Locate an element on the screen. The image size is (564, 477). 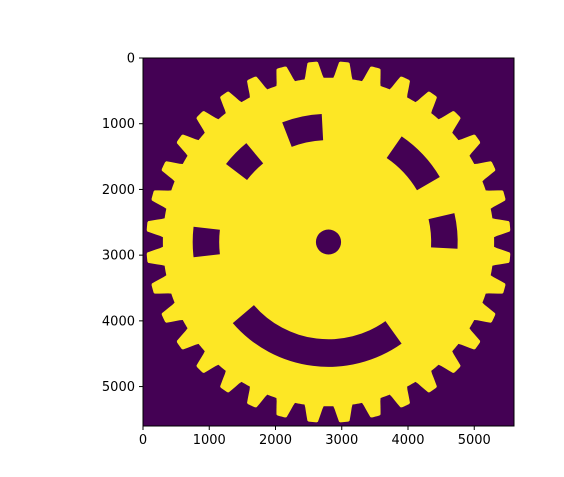
smile-slot is located at coordinates (317, 336).